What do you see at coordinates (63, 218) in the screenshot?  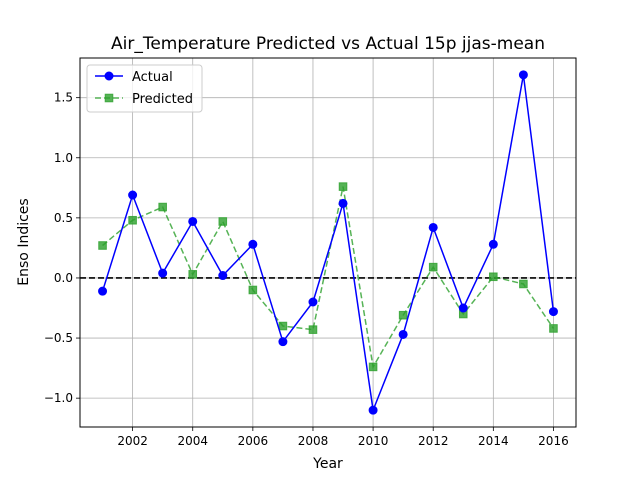 I see `y-tick-label: 0.5` at bounding box center [63, 218].